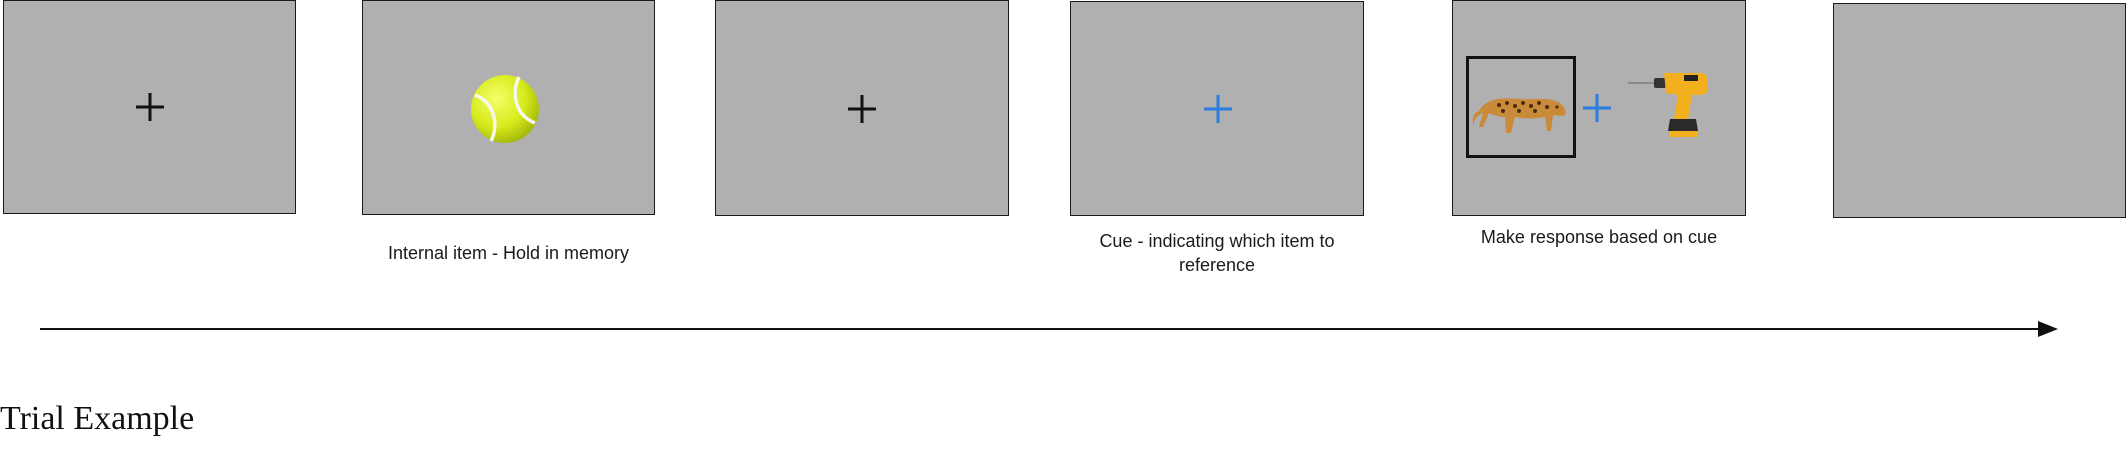  What do you see at coordinates (97, 418) in the screenshot?
I see `figure-title: Trial Example` at bounding box center [97, 418].